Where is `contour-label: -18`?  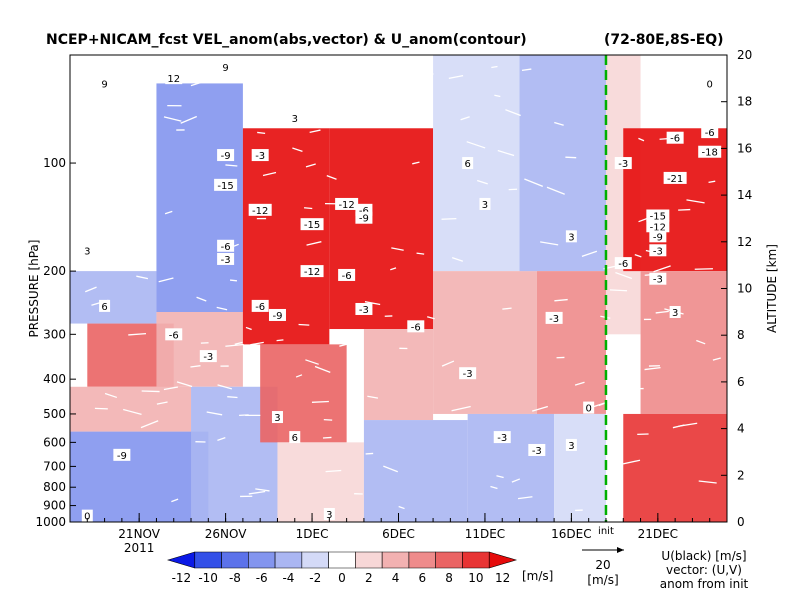
contour-label: -18 is located at coordinates (710, 153).